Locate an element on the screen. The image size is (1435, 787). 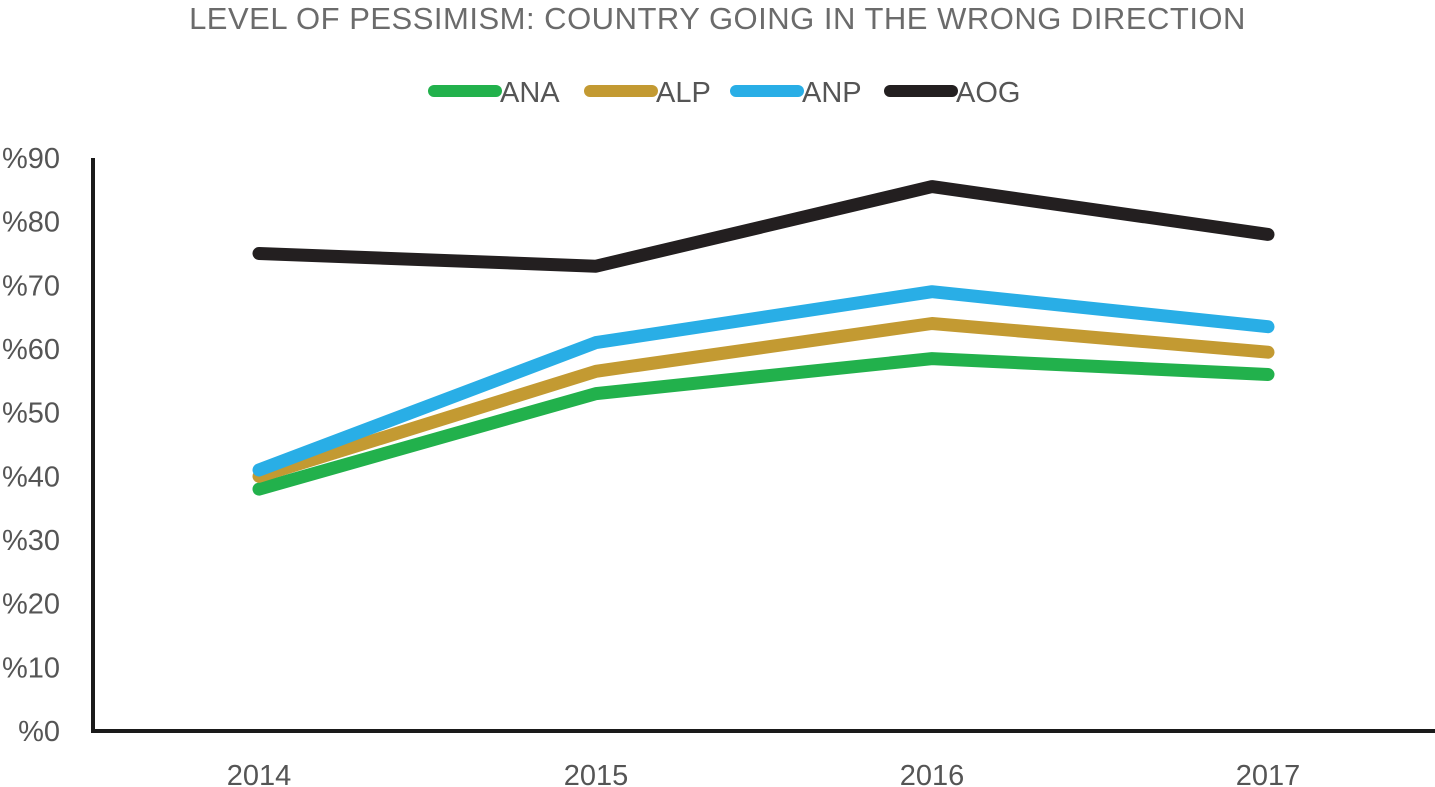
x-tick-label: 2016 is located at coordinates (932, 773).